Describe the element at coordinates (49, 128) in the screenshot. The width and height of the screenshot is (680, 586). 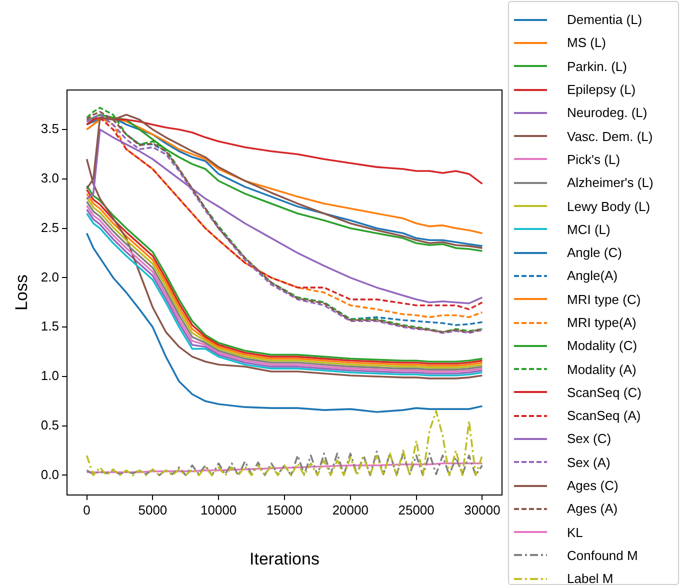
I see `y-tick-label: 3.5` at that location.